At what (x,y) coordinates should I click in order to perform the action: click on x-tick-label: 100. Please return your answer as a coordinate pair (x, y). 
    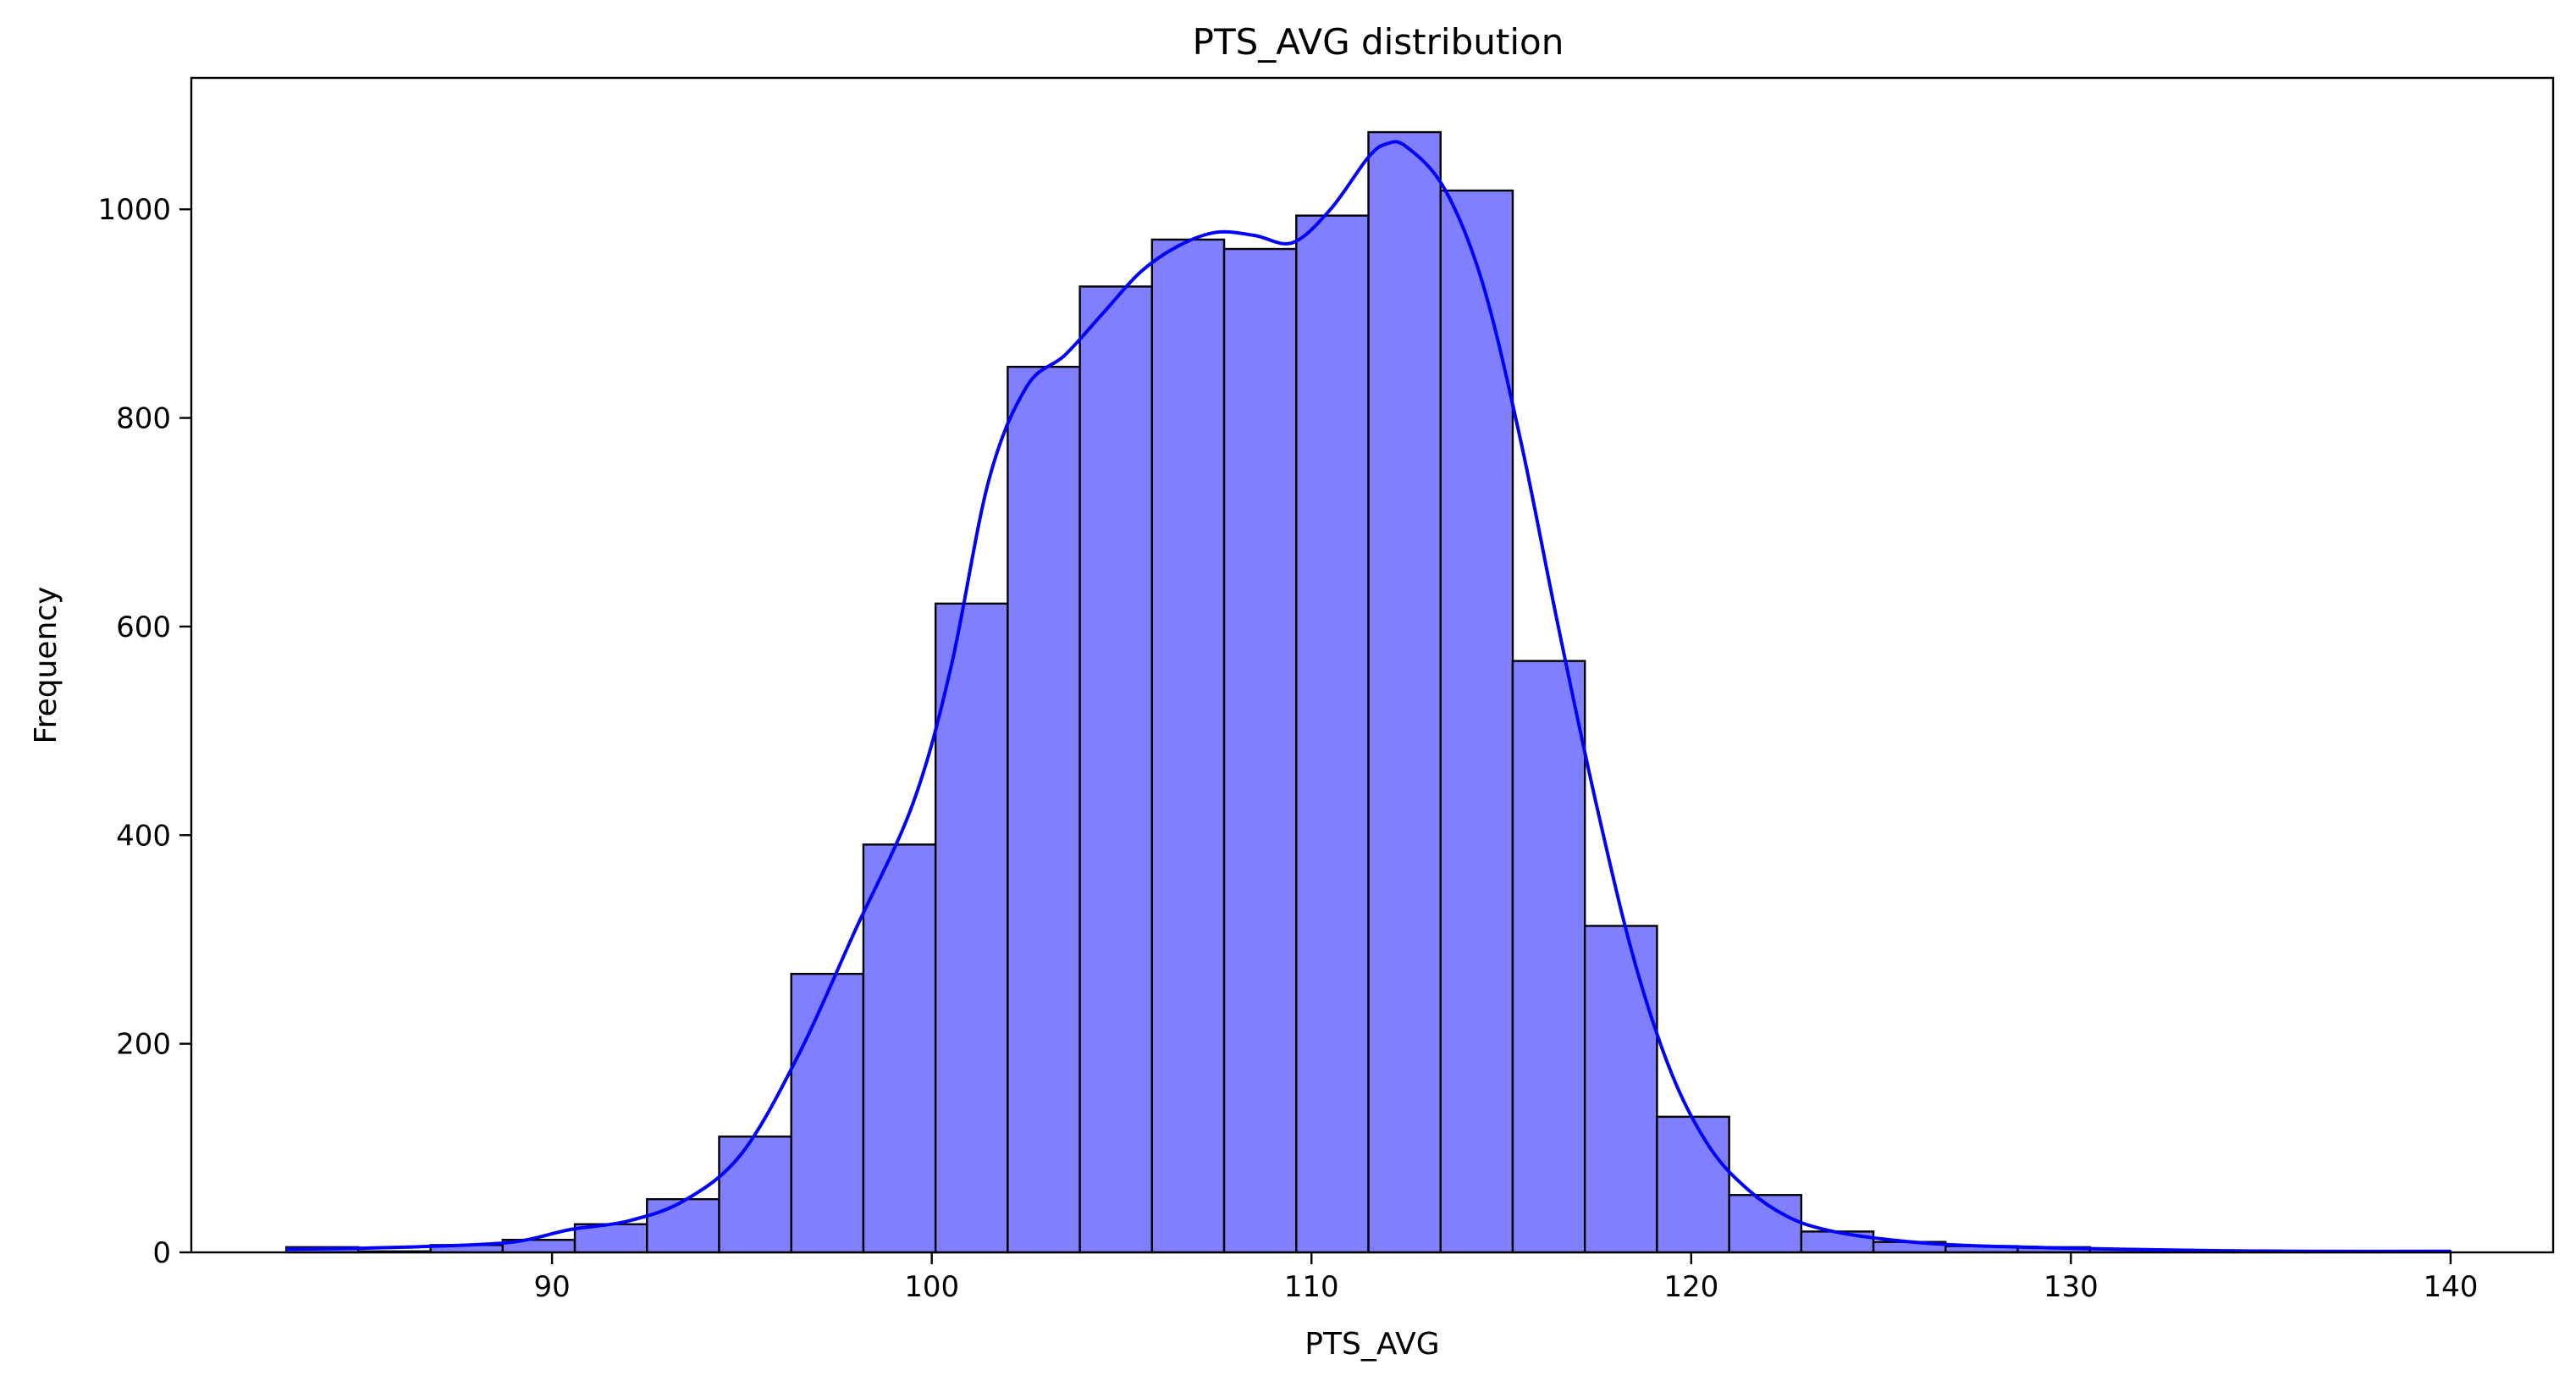
    Looking at the image, I should click on (932, 1287).